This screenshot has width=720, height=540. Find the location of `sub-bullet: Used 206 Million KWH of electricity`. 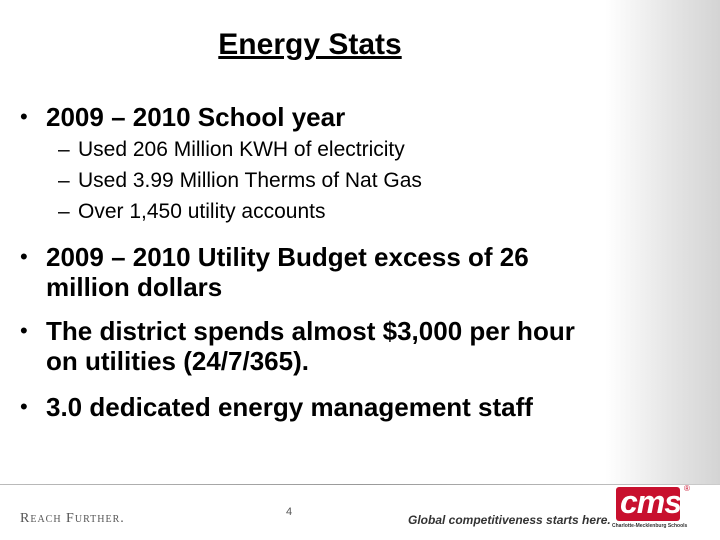

sub-bullet: Used 206 Million KWH of electricity is located at coordinates (241, 149).